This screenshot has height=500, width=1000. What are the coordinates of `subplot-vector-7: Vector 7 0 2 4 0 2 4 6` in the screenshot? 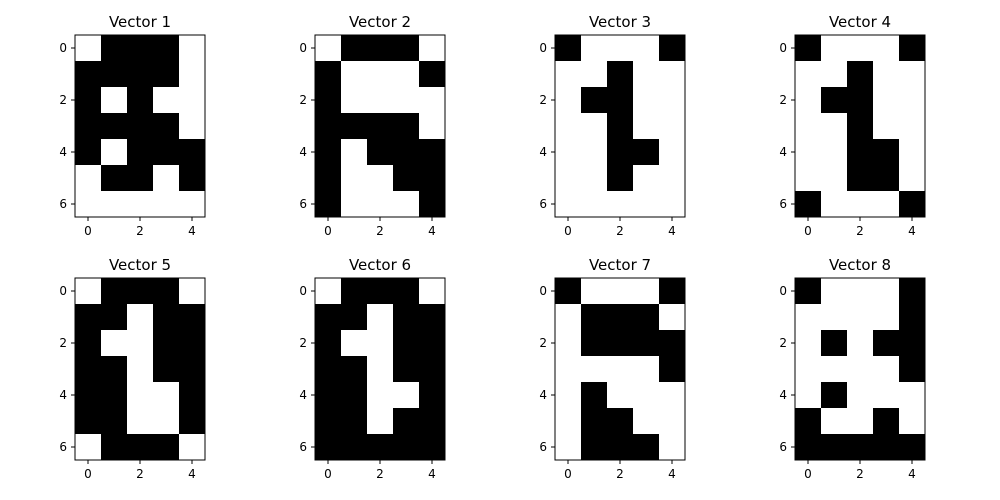 It's located at (612, 368).